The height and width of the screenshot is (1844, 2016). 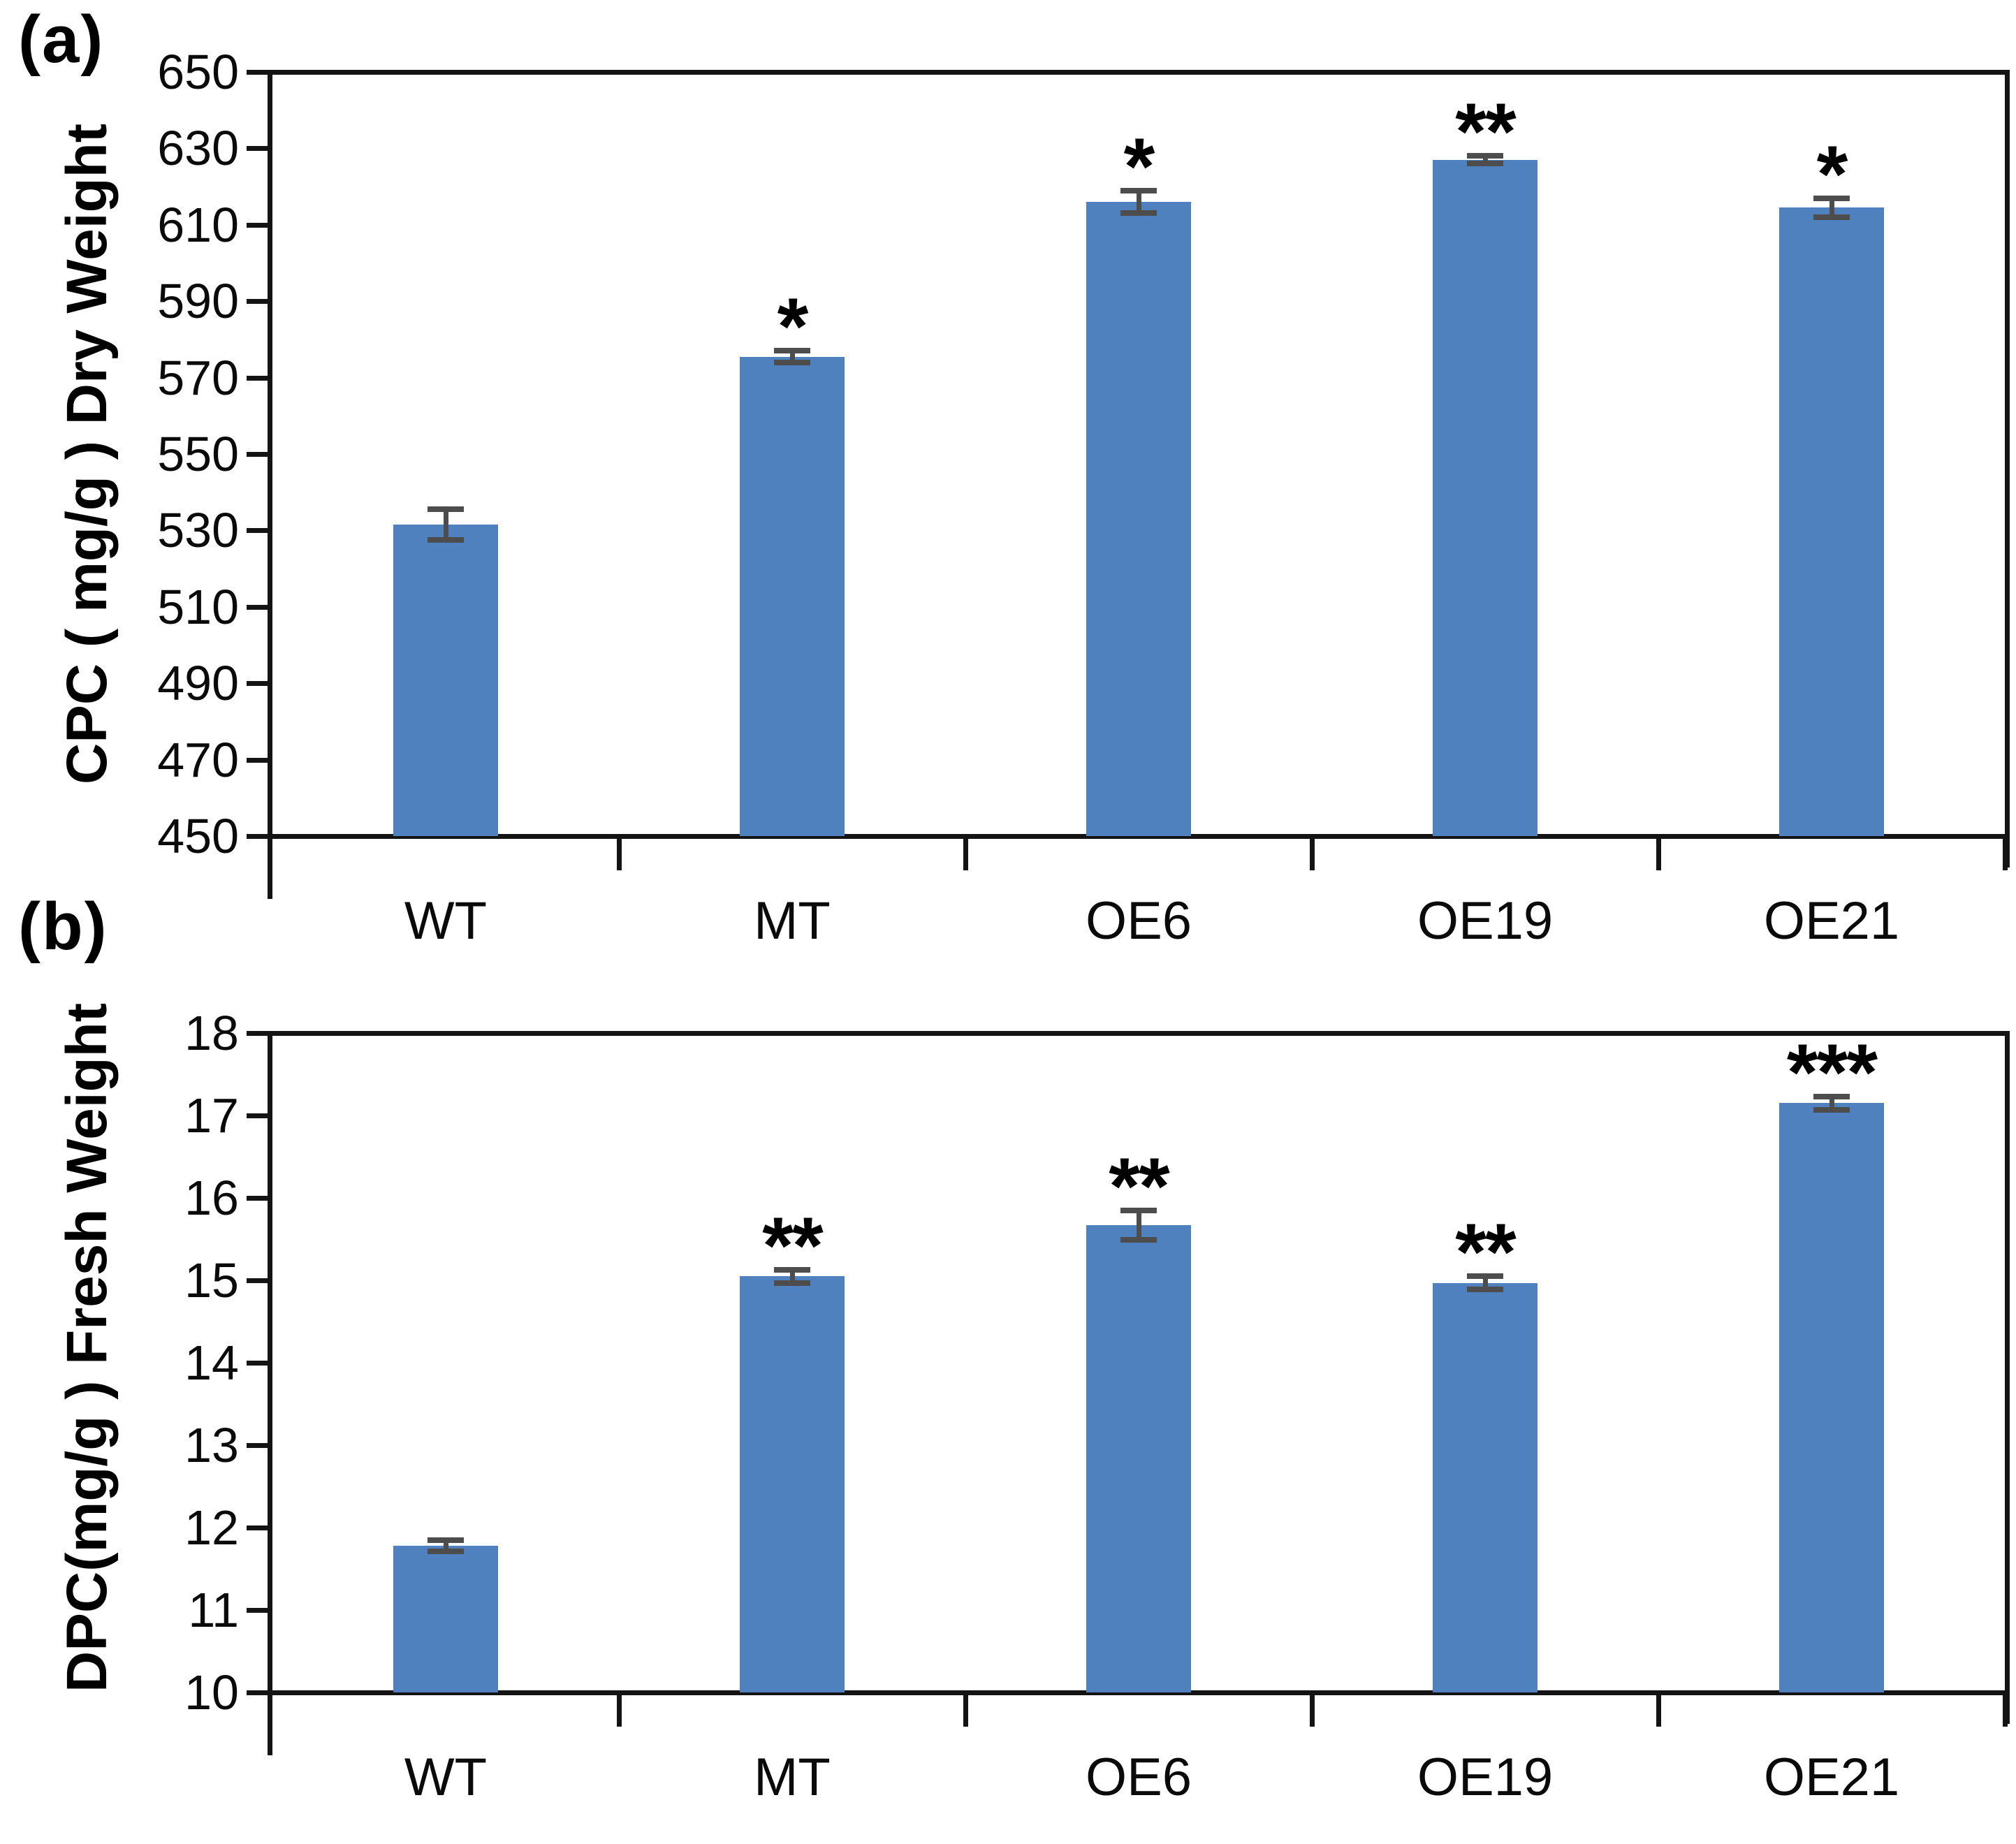 What do you see at coordinates (198, 72) in the screenshot?
I see `y-tick-label: 650` at bounding box center [198, 72].